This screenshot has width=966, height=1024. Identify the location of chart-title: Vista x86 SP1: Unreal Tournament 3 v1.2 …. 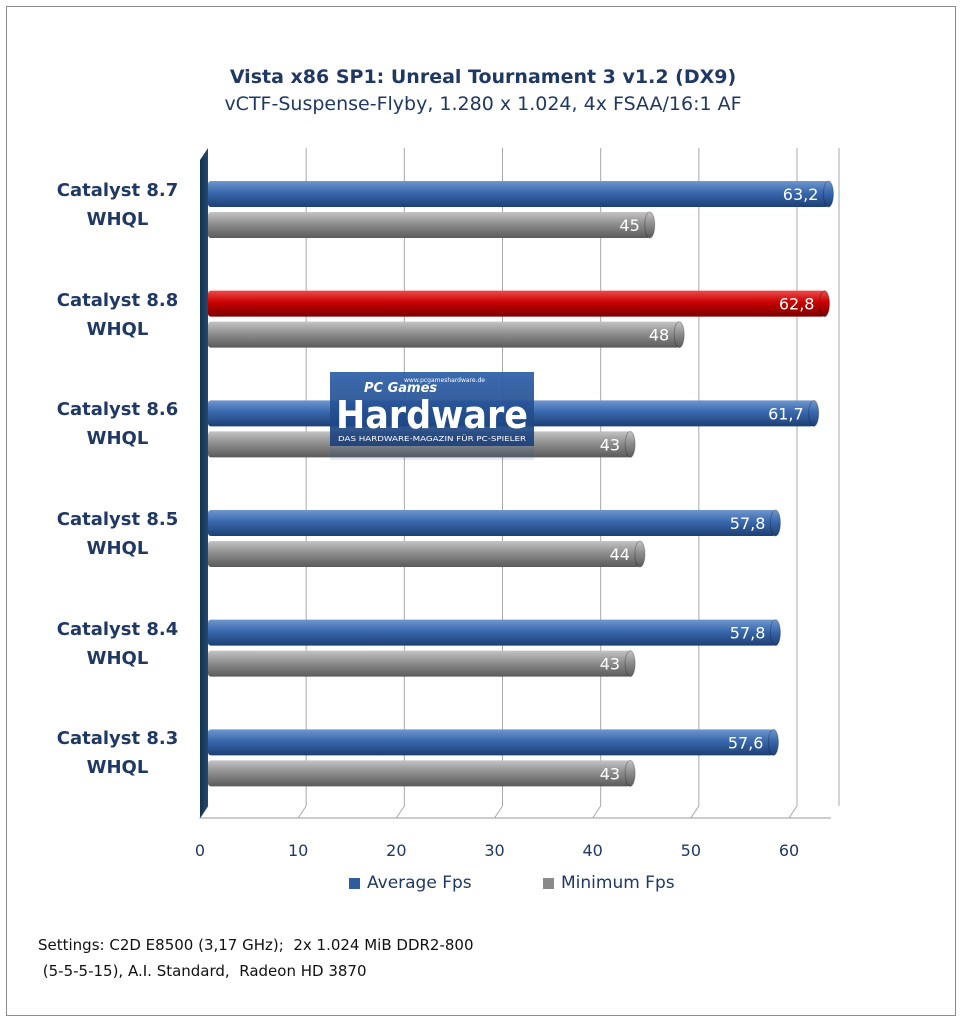
(483, 77).